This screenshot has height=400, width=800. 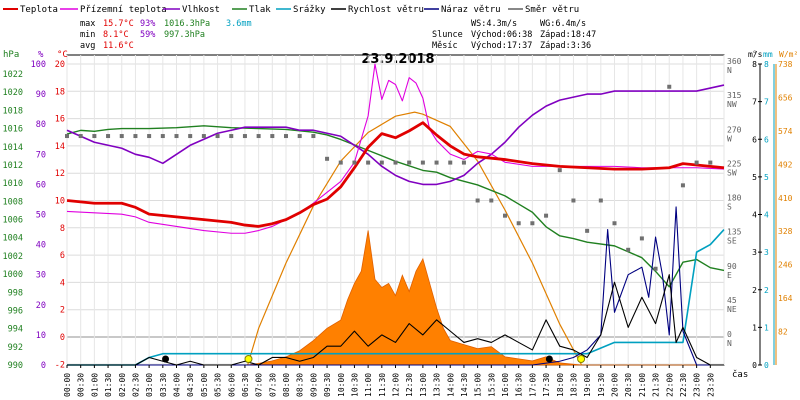 I want to click on tick-label-hpa: 1004, so click(x=13, y=239).